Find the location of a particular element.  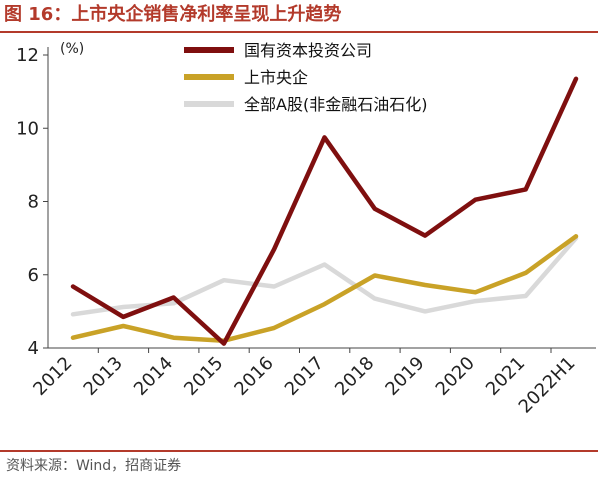

source-note: 资料来源：Wind，招商证券 is located at coordinates (94, 466).